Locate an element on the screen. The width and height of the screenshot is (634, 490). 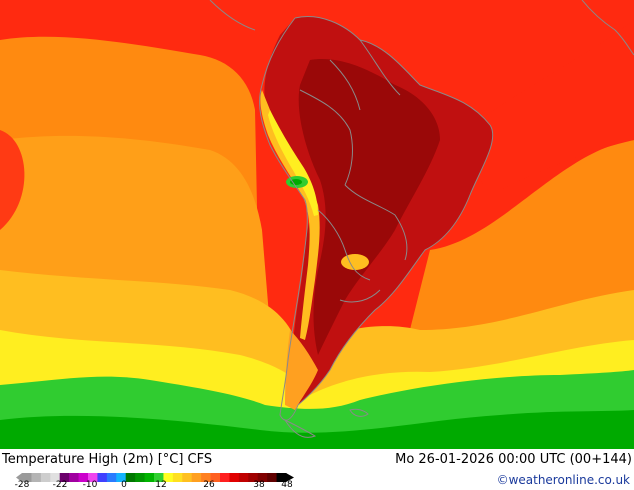
color-scale-labels: -28 -22 -10 0 12 26 38 48 is located at coordinates (155, 485).